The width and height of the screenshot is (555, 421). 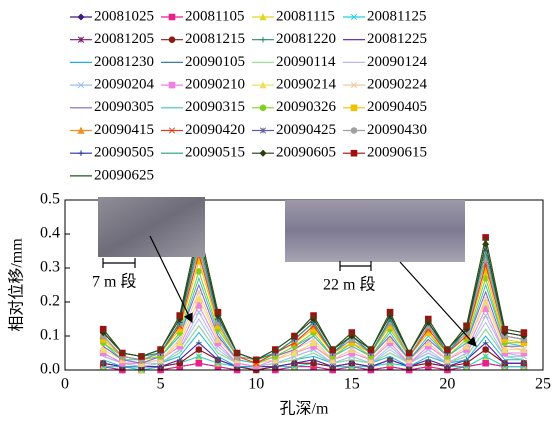 What do you see at coordinates (397, 85) in the screenshot?
I see `legend-label: 20090224` at bounding box center [397, 85].